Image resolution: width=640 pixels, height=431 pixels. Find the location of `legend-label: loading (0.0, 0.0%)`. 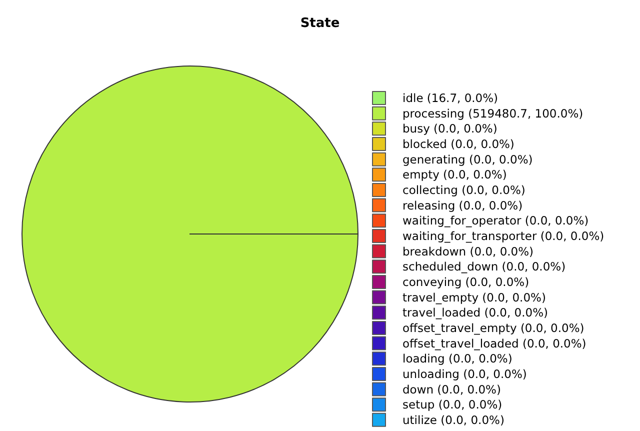

legend-label: loading (0.0, 0.0%) is located at coordinates (457, 359).